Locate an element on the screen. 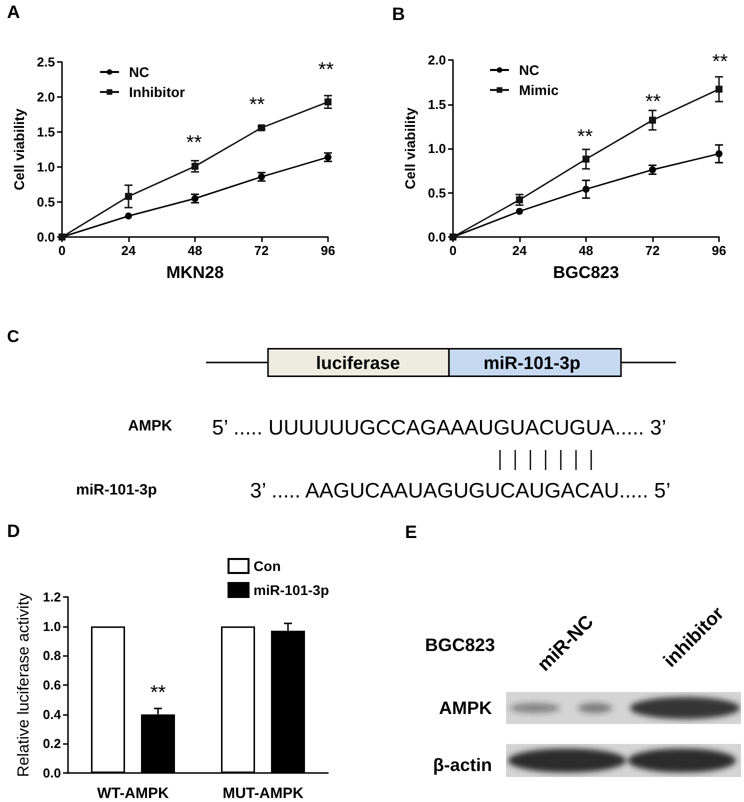  legend-label: miR-101-3p is located at coordinates (291, 590).